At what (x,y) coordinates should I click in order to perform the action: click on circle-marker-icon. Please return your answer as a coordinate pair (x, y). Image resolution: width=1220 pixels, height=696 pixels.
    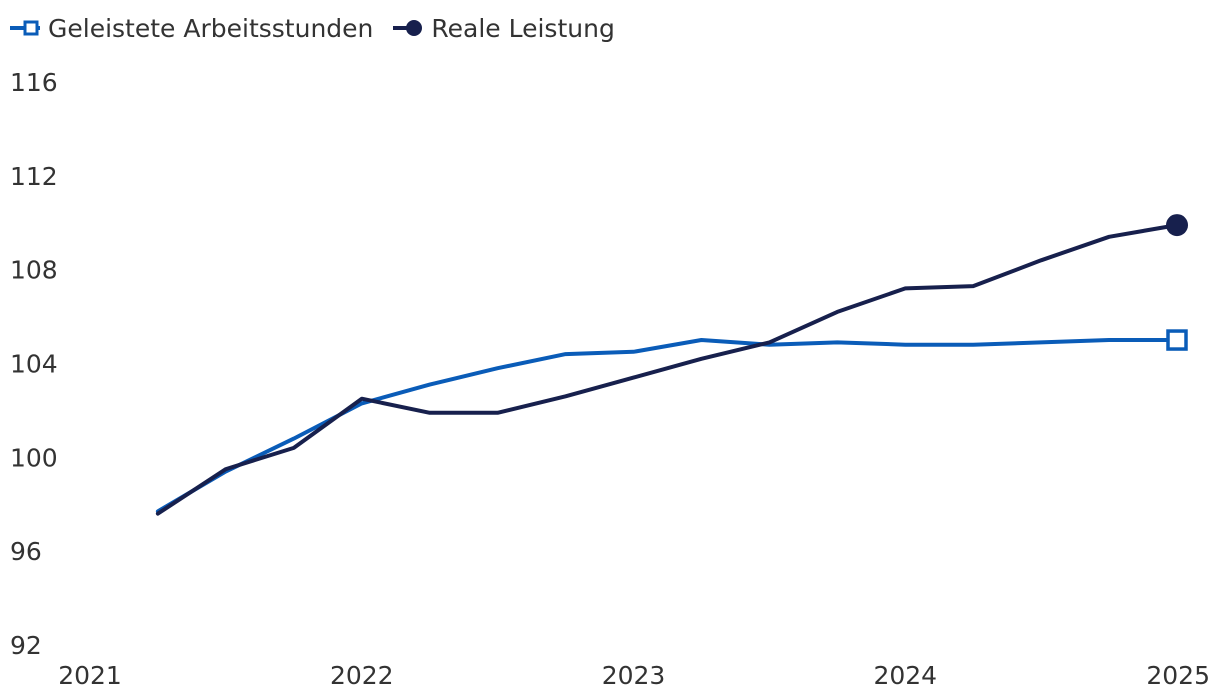
    Looking at the image, I should click on (408, 28).